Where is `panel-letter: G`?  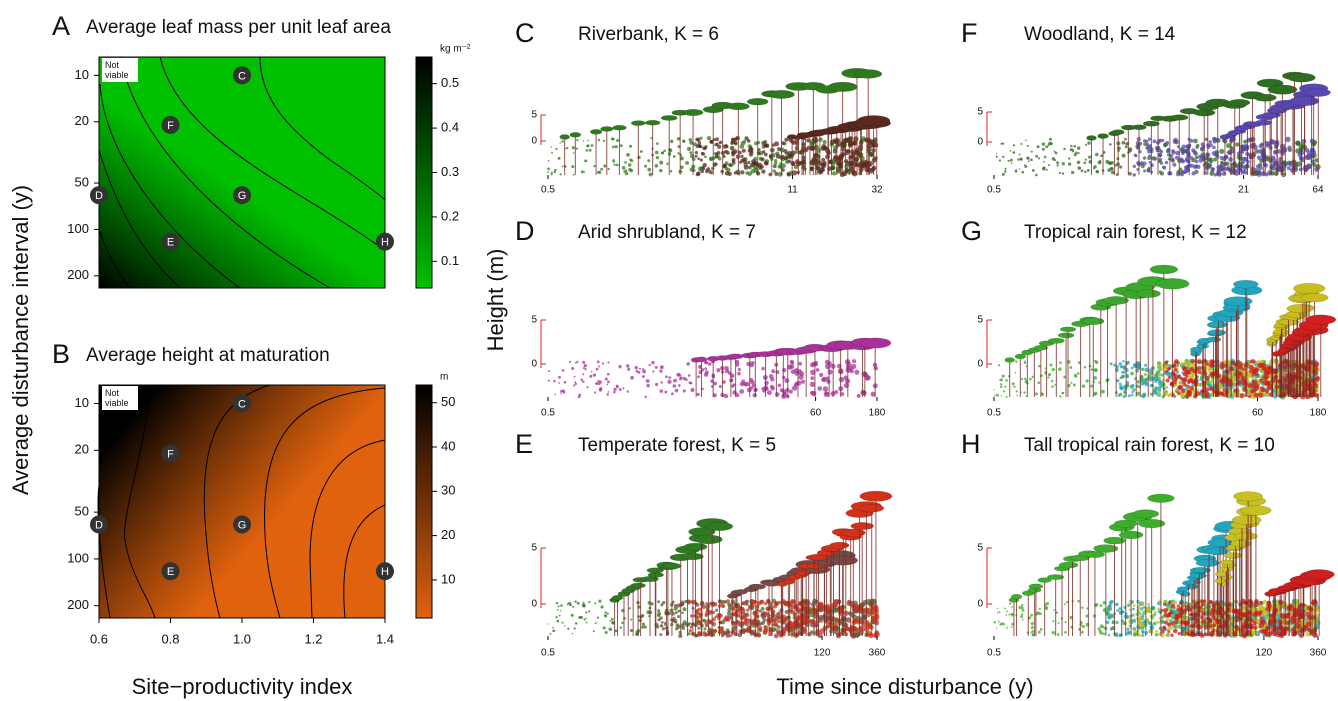 panel-letter: G is located at coordinates (971, 231).